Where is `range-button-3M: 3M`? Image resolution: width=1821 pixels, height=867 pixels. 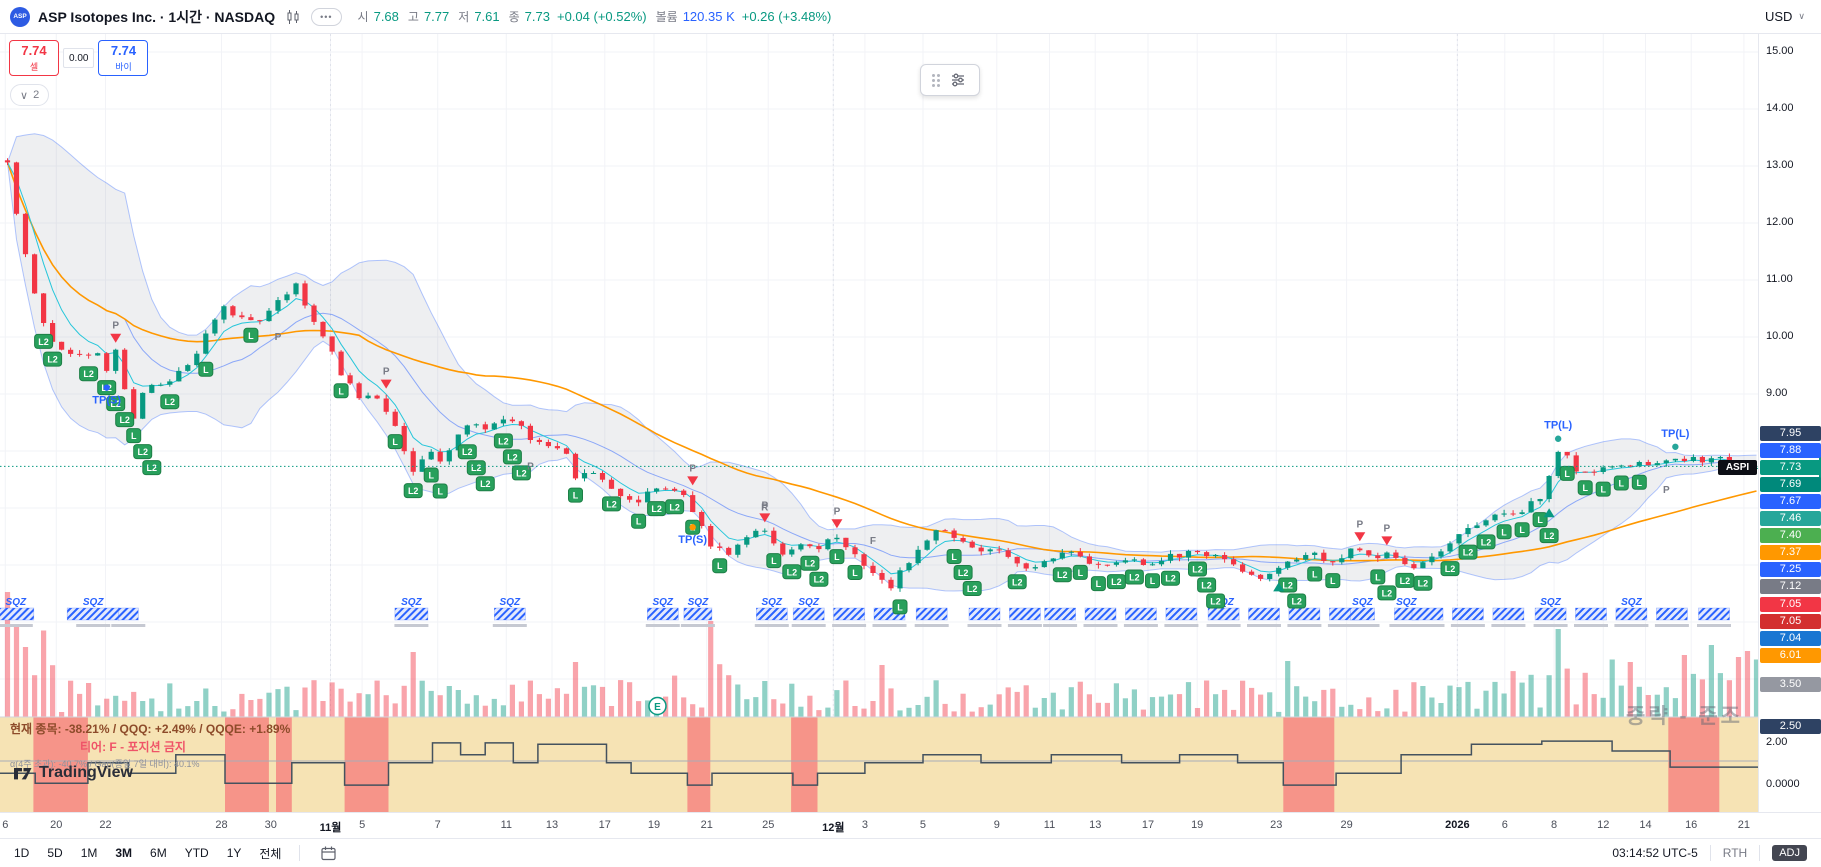 range-button-3M: 3M is located at coordinates (124, 853).